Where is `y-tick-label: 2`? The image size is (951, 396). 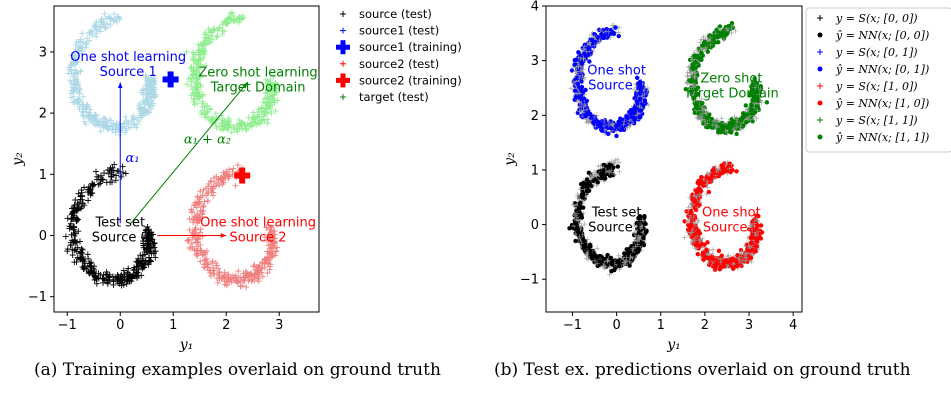
y-tick-label: 2 is located at coordinates (43, 114).